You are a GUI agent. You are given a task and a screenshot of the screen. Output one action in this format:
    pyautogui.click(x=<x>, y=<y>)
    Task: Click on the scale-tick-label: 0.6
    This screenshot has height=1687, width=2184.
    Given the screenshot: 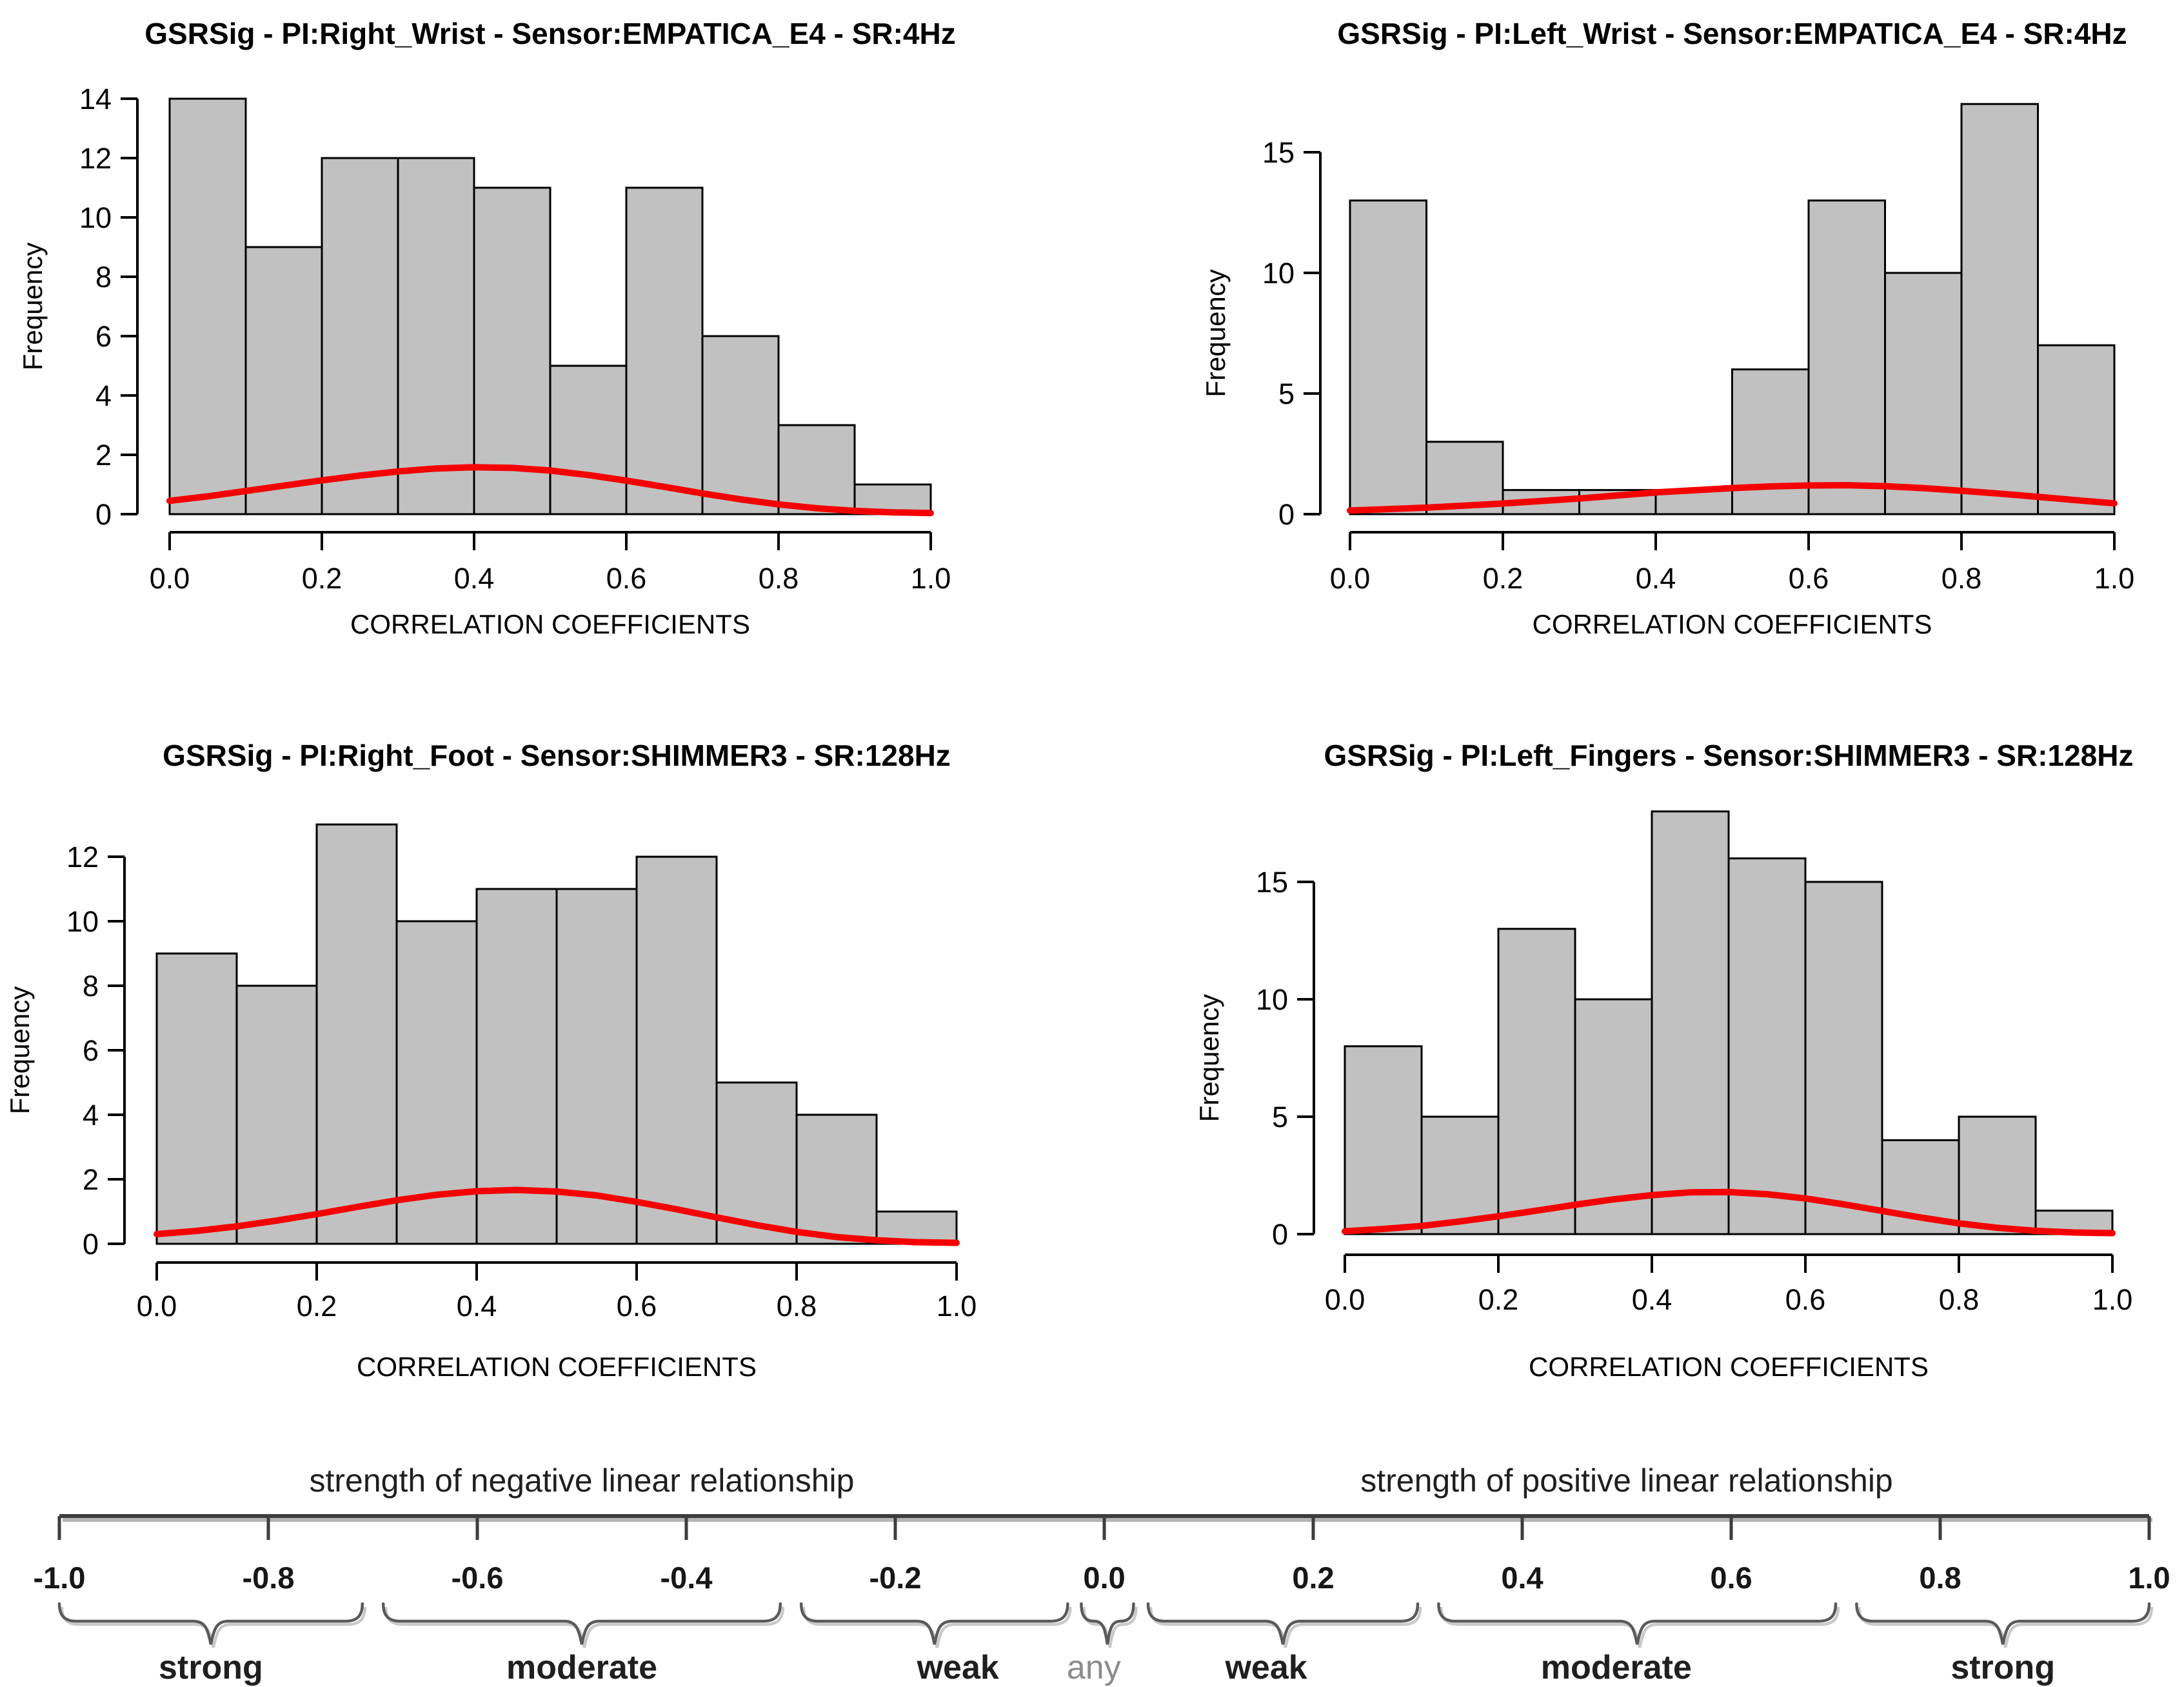 What is the action you would take?
    pyautogui.click(x=1731, y=1578)
    